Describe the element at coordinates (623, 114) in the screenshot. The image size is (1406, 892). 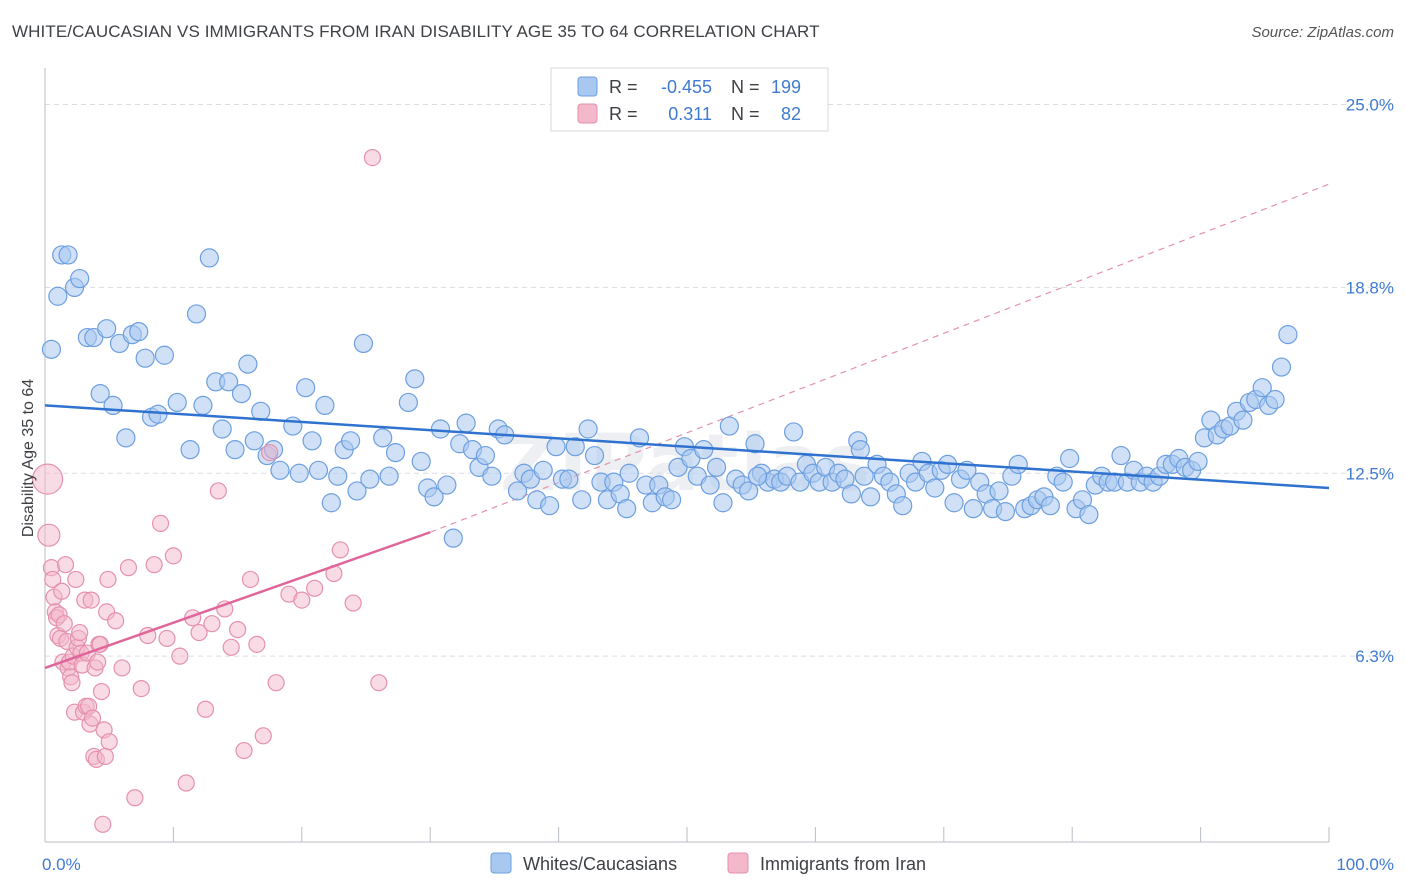
I see `legend-r-label-2: R =` at that location.